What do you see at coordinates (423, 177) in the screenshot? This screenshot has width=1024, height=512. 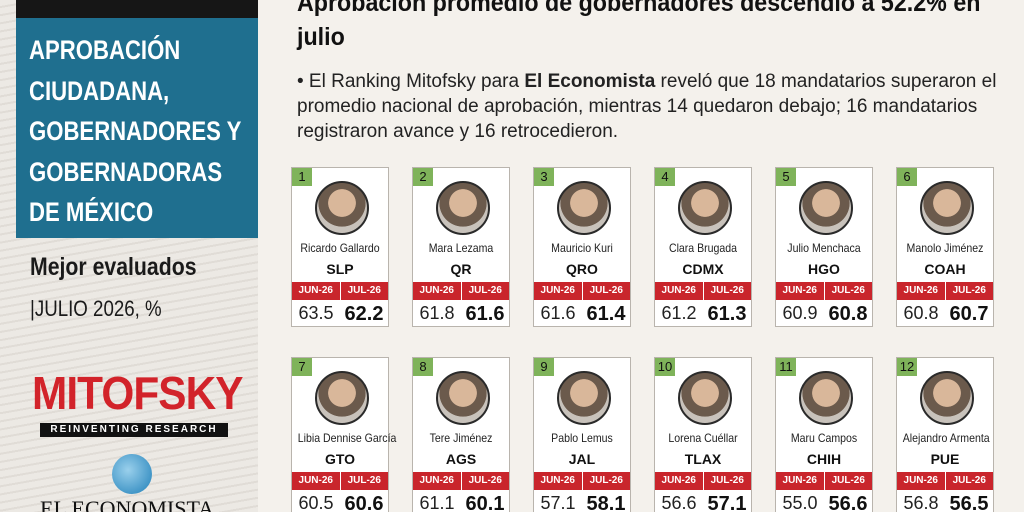 I see `rank-badge: 2` at bounding box center [423, 177].